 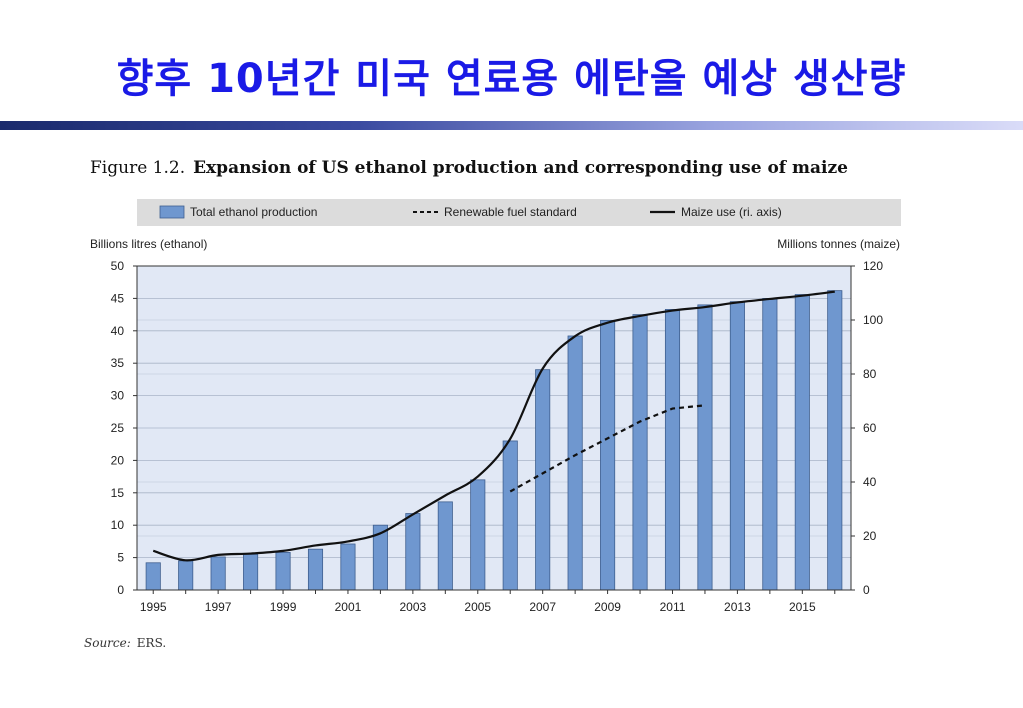 What do you see at coordinates (477, 607) in the screenshot?
I see `x-tick-label: 2005` at bounding box center [477, 607].